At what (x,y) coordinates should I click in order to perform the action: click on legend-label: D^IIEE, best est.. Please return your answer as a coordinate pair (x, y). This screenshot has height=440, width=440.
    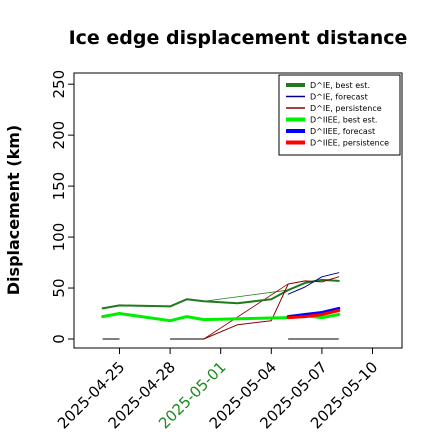
    Looking at the image, I should click on (343, 120).